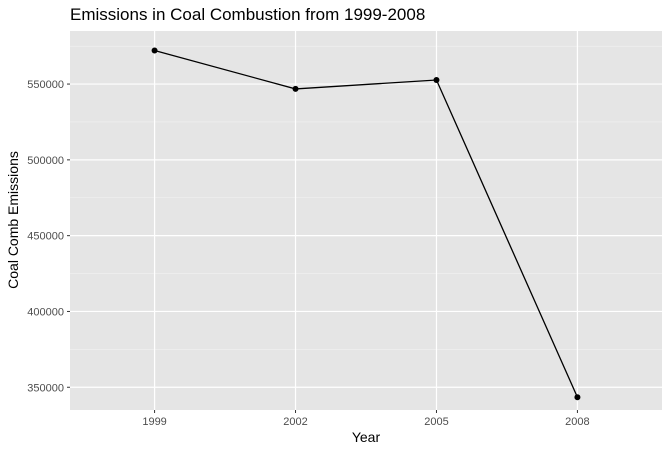 Image resolution: width=669 pixels, height=452 pixels. What do you see at coordinates (45, 85) in the screenshot?
I see `y-tick-label: 550000` at bounding box center [45, 85].